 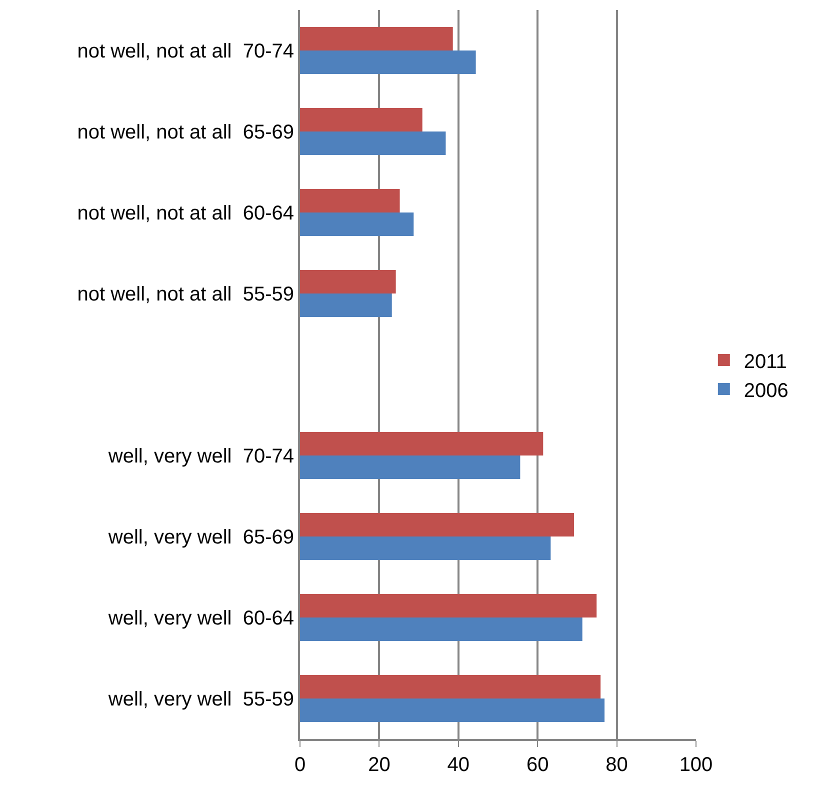 What do you see at coordinates (617, 765) in the screenshot?
I see `x-tick-label: 80` at bounding box center [617, 765].